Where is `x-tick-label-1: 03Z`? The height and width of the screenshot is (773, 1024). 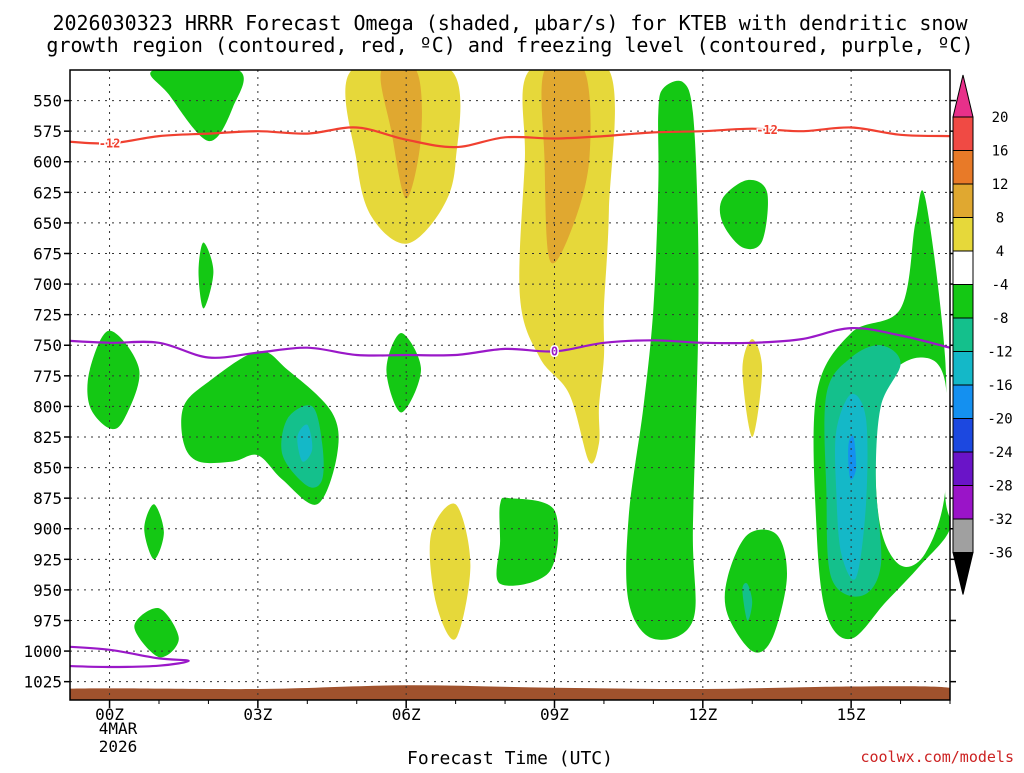 x-tick-label-1: 03Z is located at coordinates (257, 714).